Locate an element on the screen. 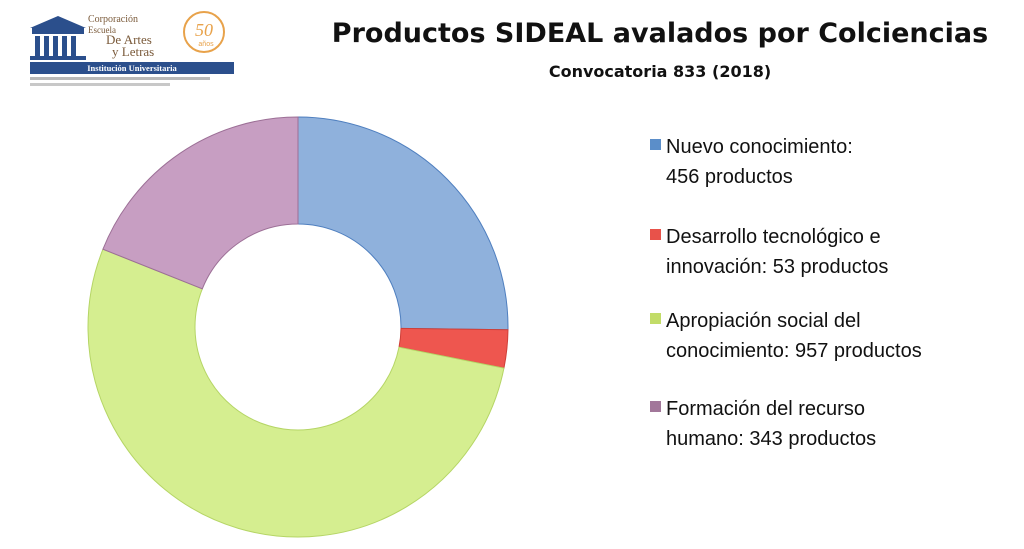  logo-line2: Escuela is located at coordinates (102, 30).